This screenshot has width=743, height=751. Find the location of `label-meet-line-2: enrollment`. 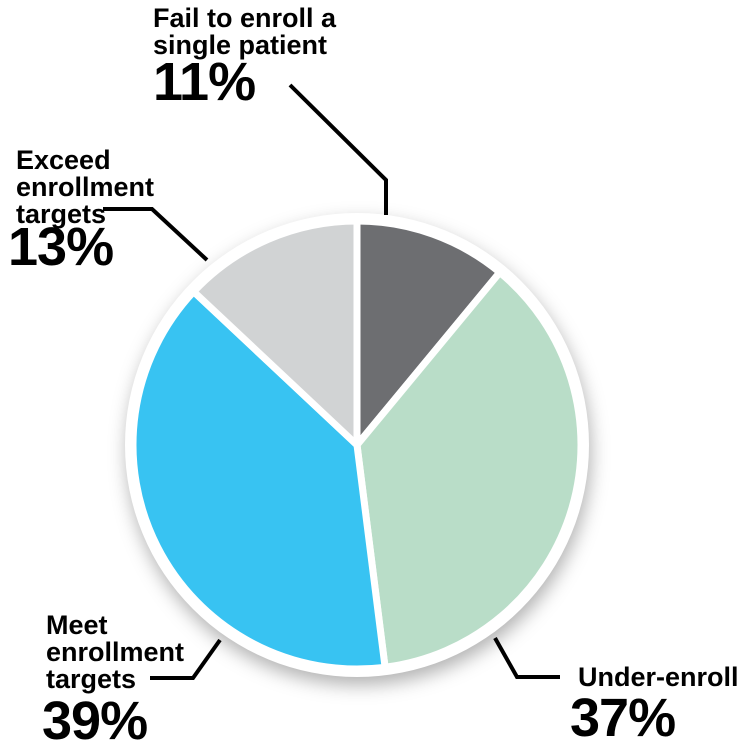

label-meet-line-2: enrollment is located at coordinates (115, 652).